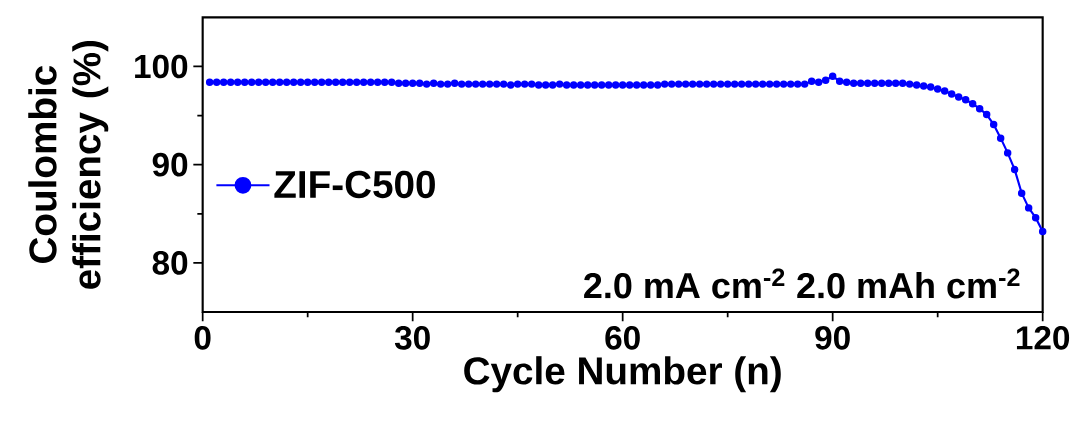 The height and width of the screenshot is (422, 1082). What do you see at coordinates (1043, 338) in the screenshot?
I see `x-tick-label: 120` at bounding box center [1043, 338].